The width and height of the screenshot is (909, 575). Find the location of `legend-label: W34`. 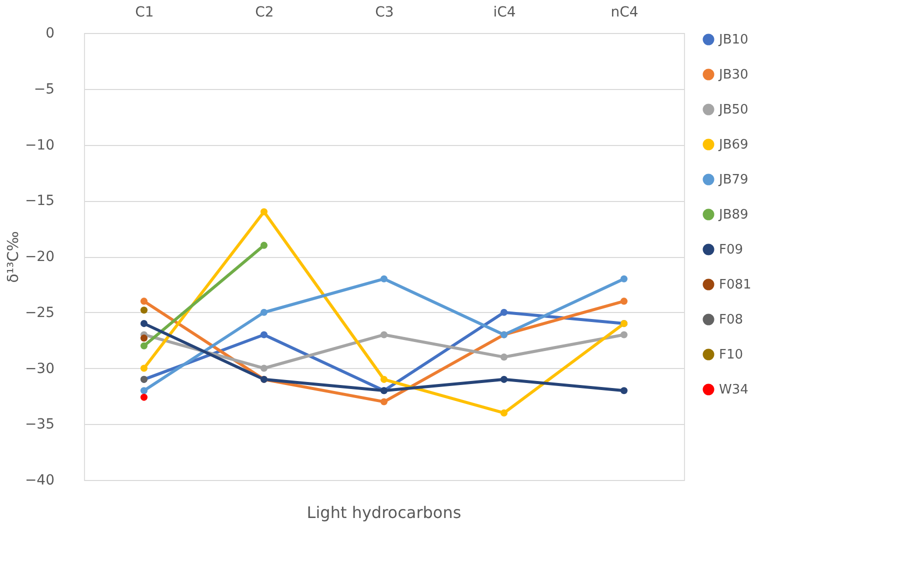

legend-label: W34 is located at coordinates (733, 390).